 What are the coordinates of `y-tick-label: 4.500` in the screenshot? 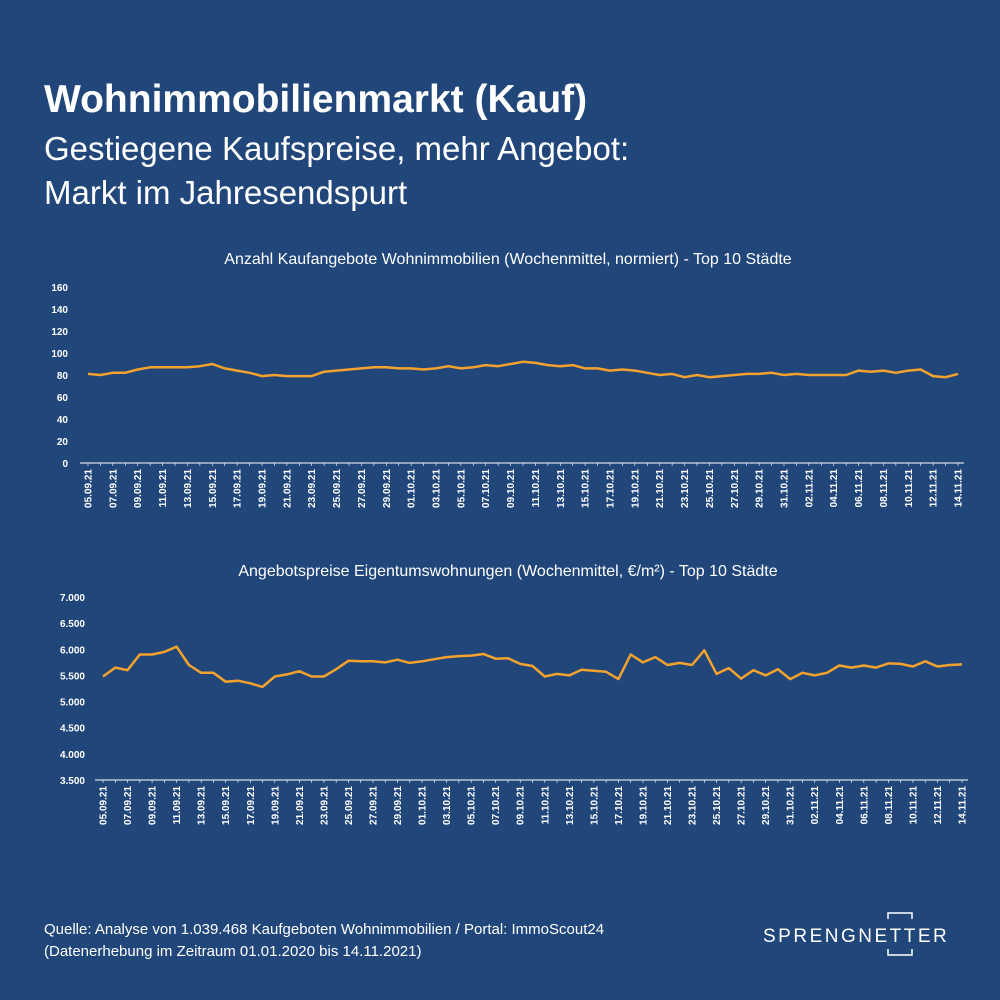 It's located at (72, 729).